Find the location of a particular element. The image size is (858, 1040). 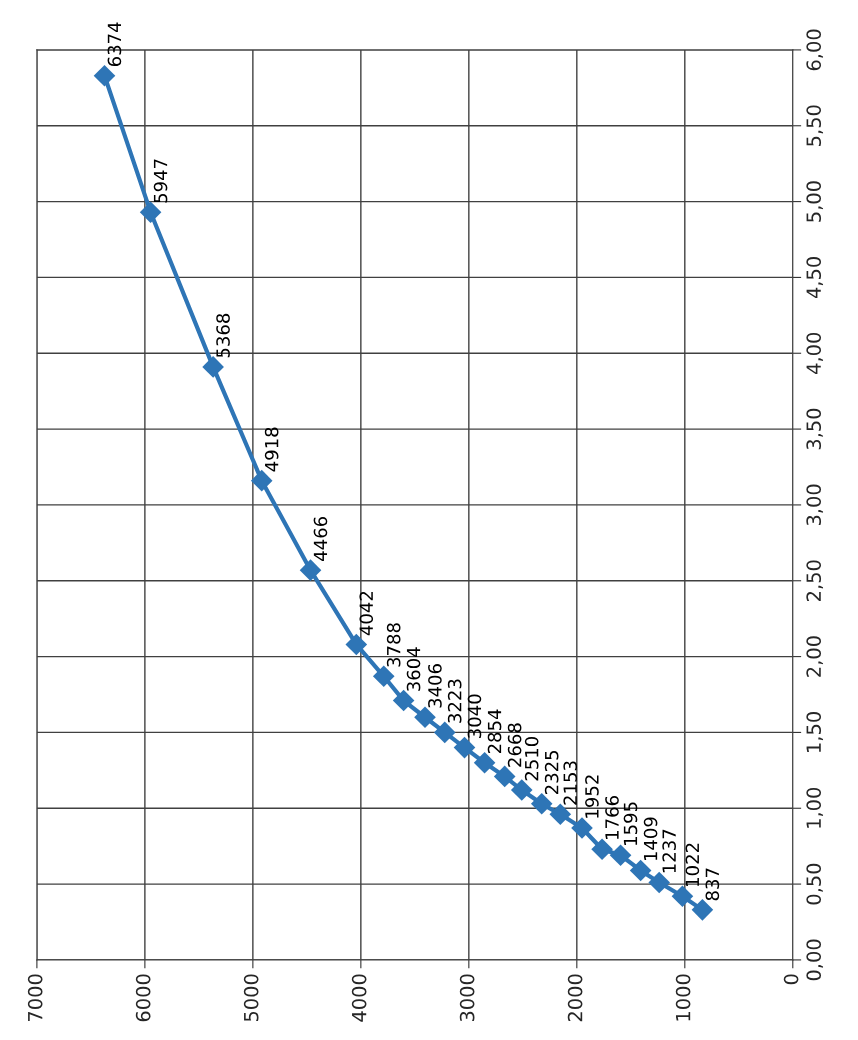

y-tick-label: 2,50 is located at coordinates (815, 580).